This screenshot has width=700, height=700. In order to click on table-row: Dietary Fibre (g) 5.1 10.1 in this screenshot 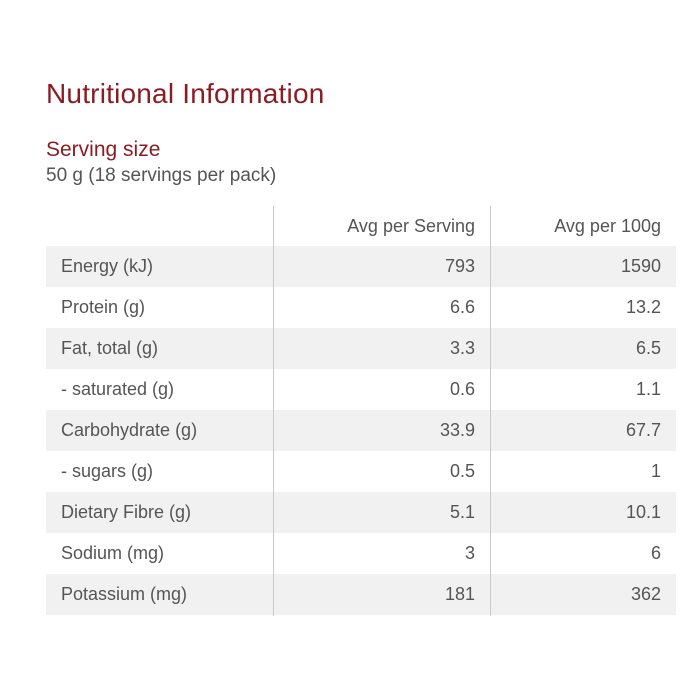, I will do `click(361, 512)`.